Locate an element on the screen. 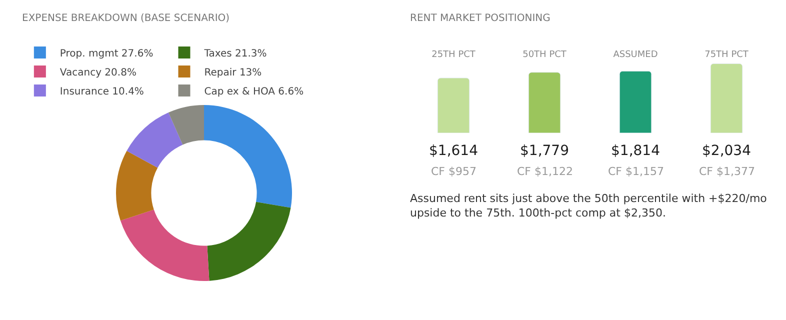  data-label: $2,034 is located at coordinates (727, 151).